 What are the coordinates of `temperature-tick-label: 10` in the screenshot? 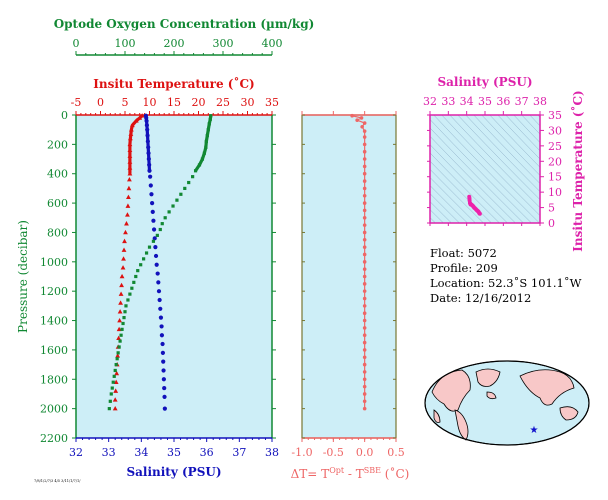 It's located at (150, 102).